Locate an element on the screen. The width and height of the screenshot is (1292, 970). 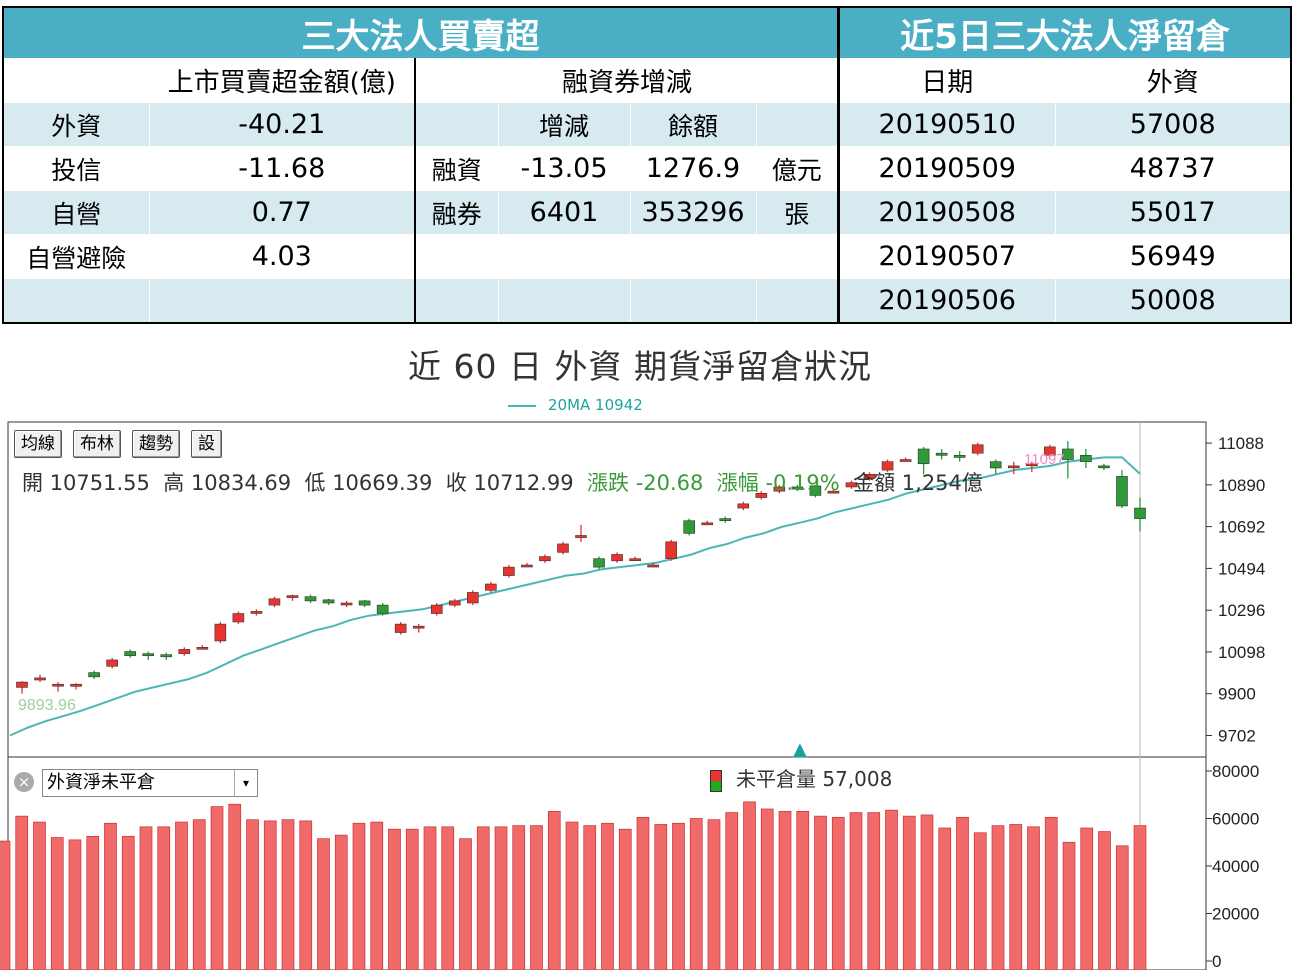
price-tick-label: 11088 is located at coordinates (1241, 443).